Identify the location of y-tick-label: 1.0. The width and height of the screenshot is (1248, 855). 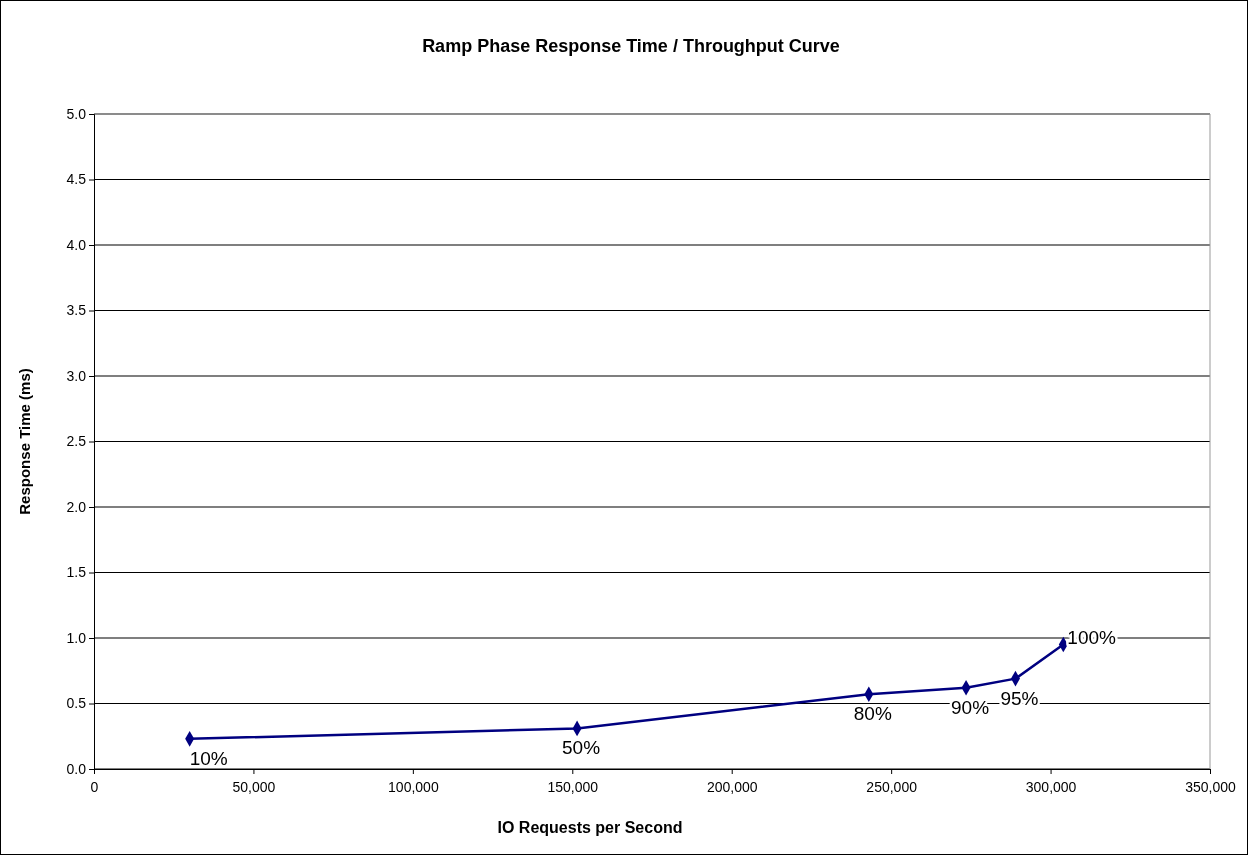
(76, 637).